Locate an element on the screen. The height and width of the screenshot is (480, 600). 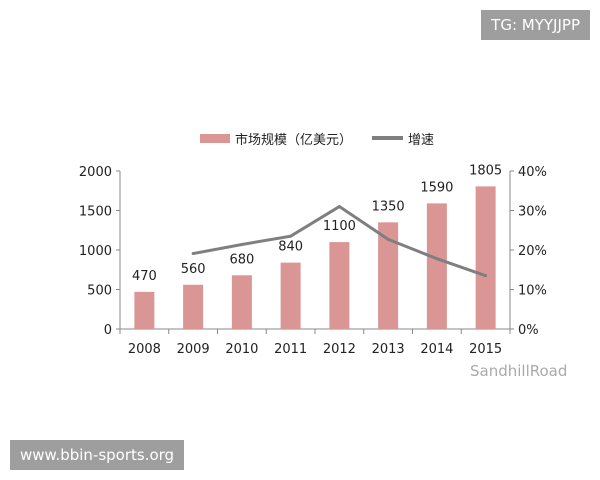
x-tick-label: 2012 is located at coordinates (339, 349).